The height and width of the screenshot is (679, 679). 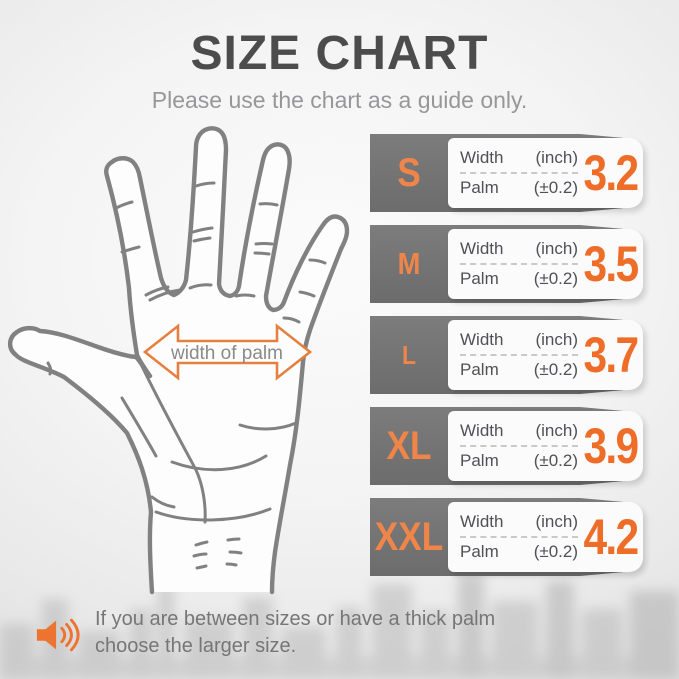 I want to click on measure-box: Width (inch) Palm (±0.2) 3.7, so click(x=545, y=355).